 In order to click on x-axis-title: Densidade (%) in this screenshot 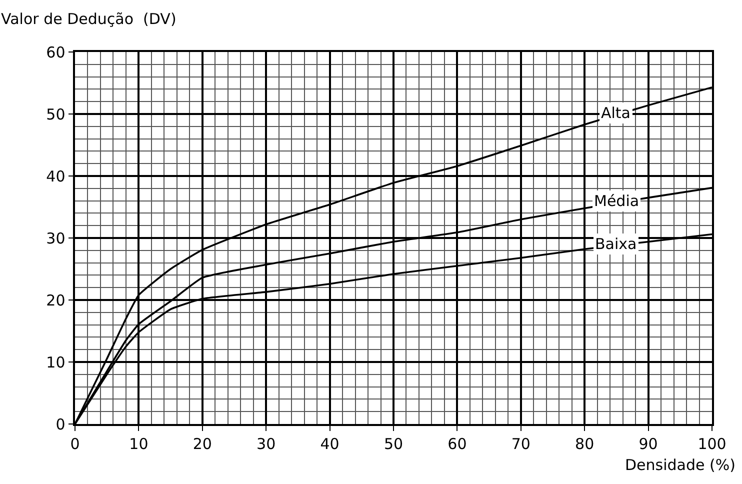, I will do `click(680, 465)`.